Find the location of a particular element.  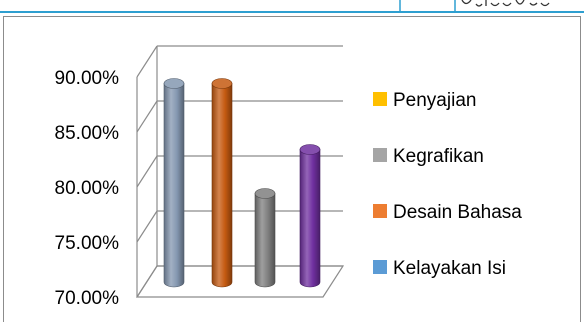

header-table-fragment is located at coordinates (292, 6).